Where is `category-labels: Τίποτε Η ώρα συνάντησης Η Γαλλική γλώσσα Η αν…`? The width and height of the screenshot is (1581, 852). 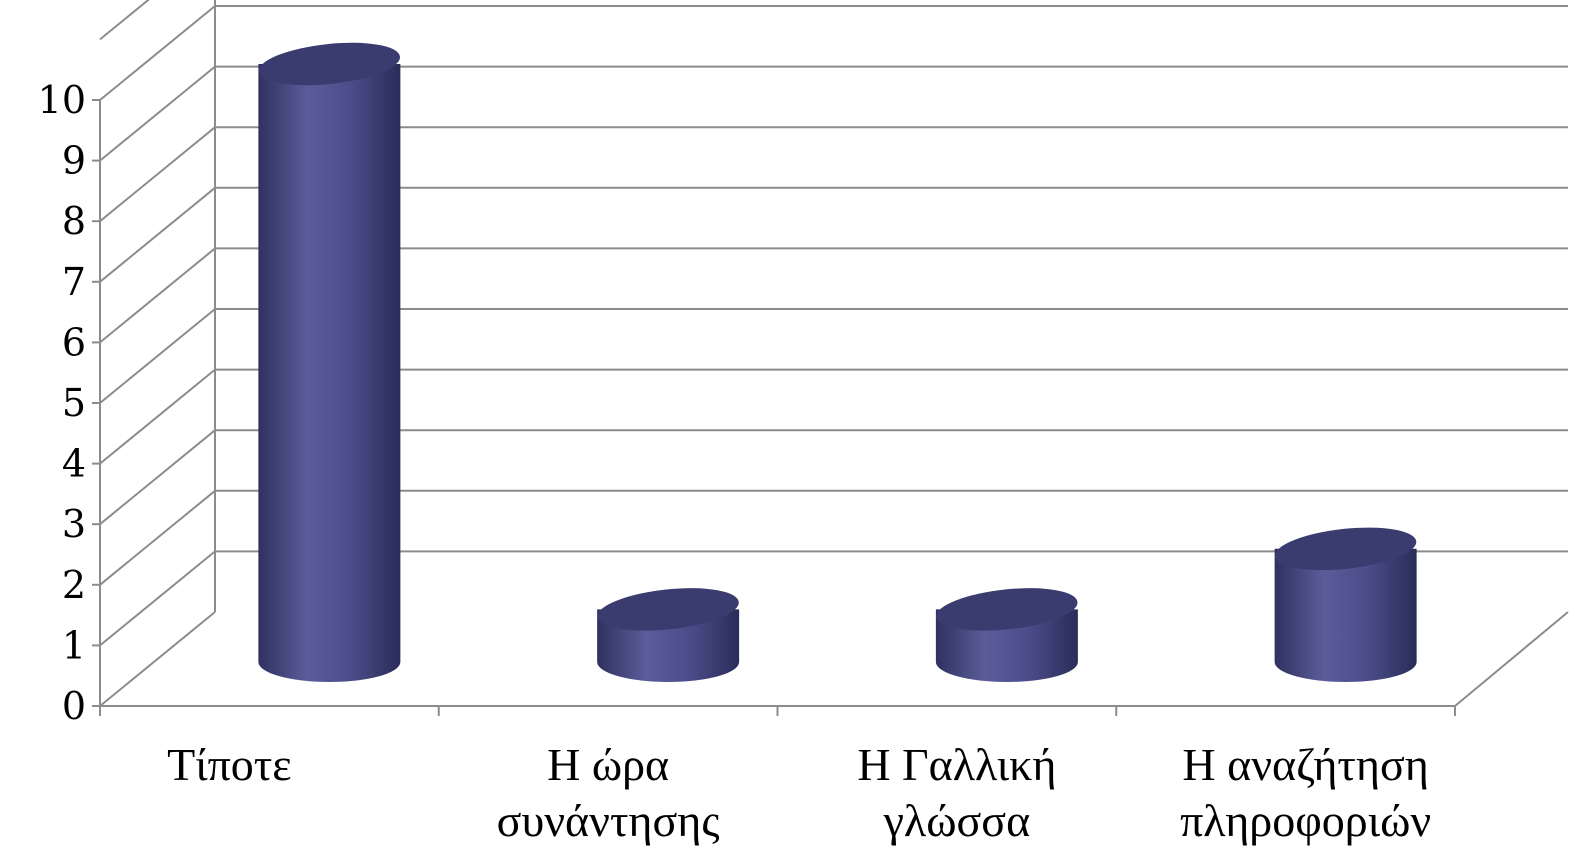 category-labels: Τίποτε Η ώρα συνάντησης Η Γαλλική γλώσσα Η αν… is located at coordinates (799, 792).